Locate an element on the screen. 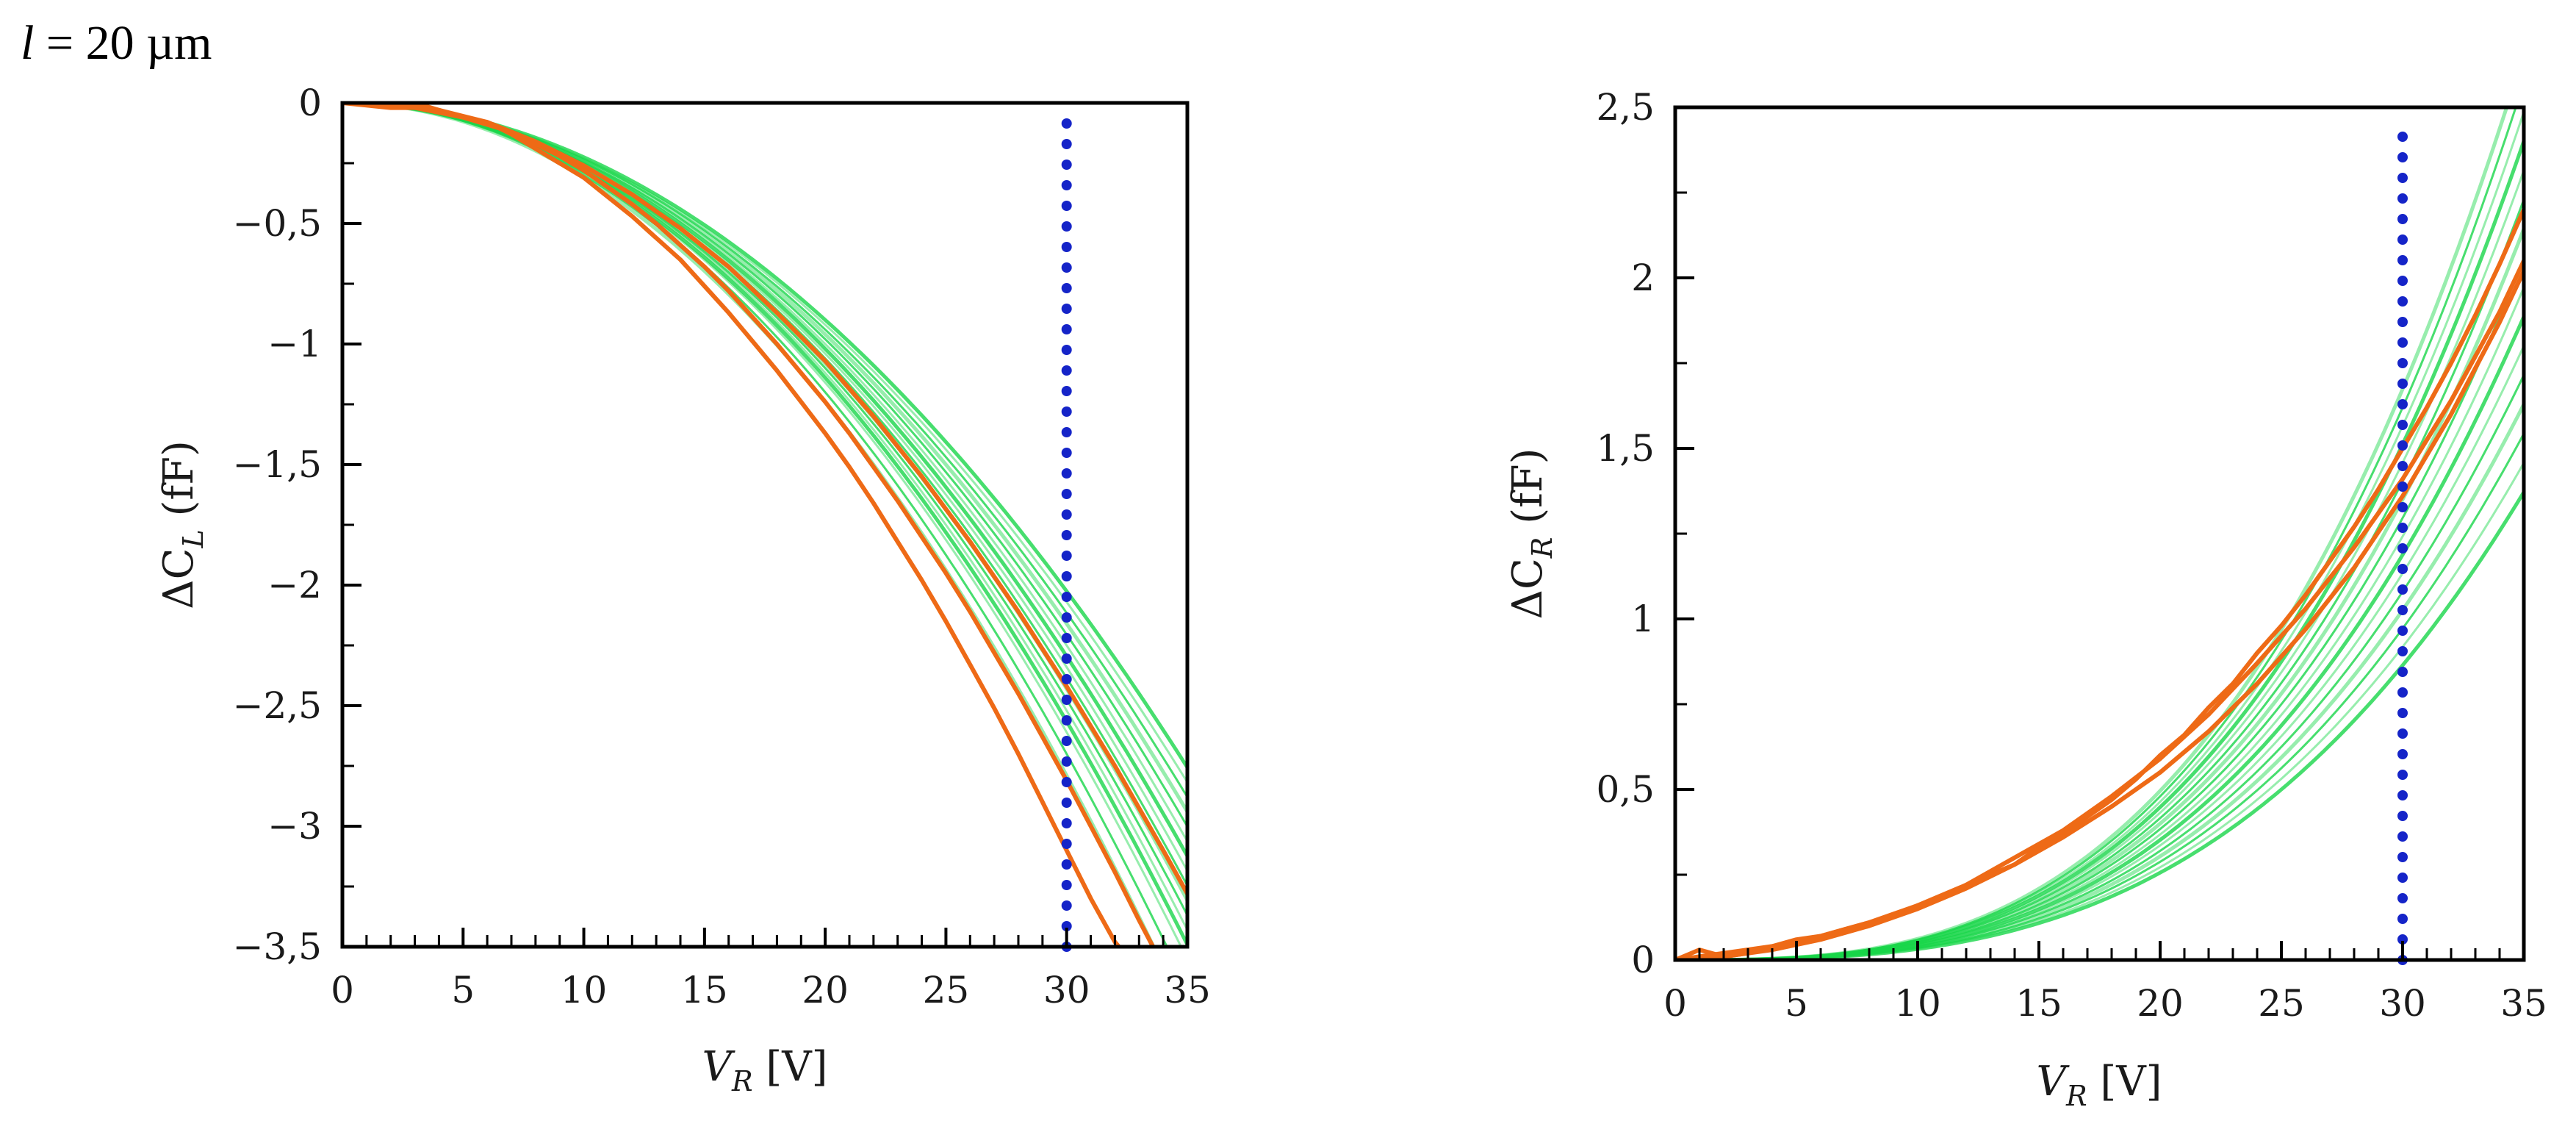 The height and width of the screenshot is (1132, 2576). left-xtick-label: 10 is located at coordinates (584, 990).